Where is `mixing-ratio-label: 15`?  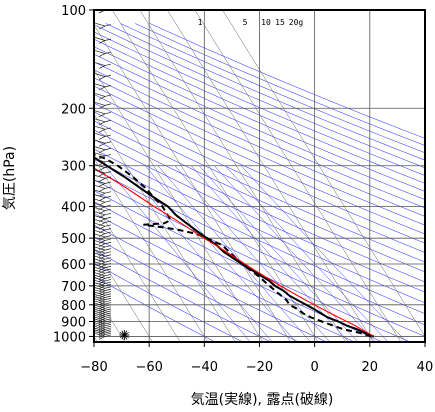 mixing-ratio-label: 15 is located at coordinates (280, 22).